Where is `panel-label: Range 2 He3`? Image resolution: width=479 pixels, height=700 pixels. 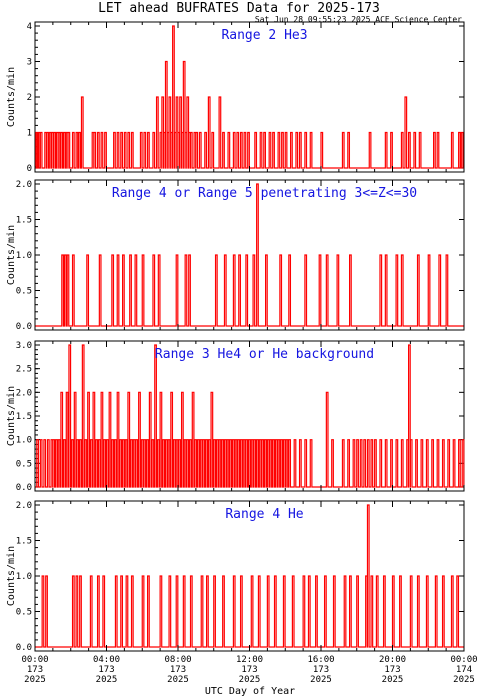
panel-label: Range 2 He3 is located at coordinates (264, 35).